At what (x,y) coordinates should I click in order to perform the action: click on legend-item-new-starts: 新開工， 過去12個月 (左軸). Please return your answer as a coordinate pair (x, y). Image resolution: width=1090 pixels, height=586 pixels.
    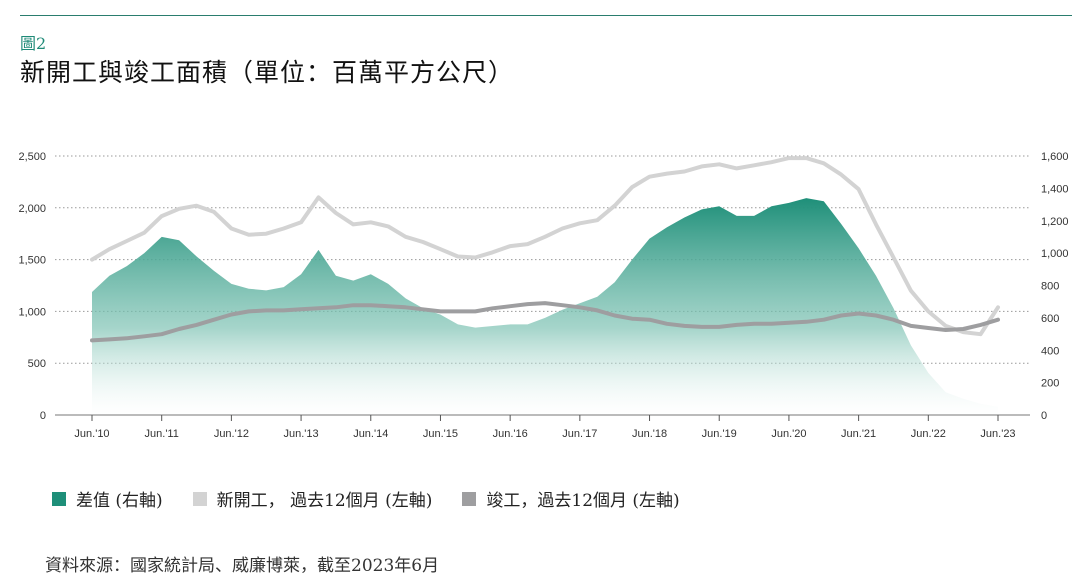
    Looking at the image, I should click on (312, 498).